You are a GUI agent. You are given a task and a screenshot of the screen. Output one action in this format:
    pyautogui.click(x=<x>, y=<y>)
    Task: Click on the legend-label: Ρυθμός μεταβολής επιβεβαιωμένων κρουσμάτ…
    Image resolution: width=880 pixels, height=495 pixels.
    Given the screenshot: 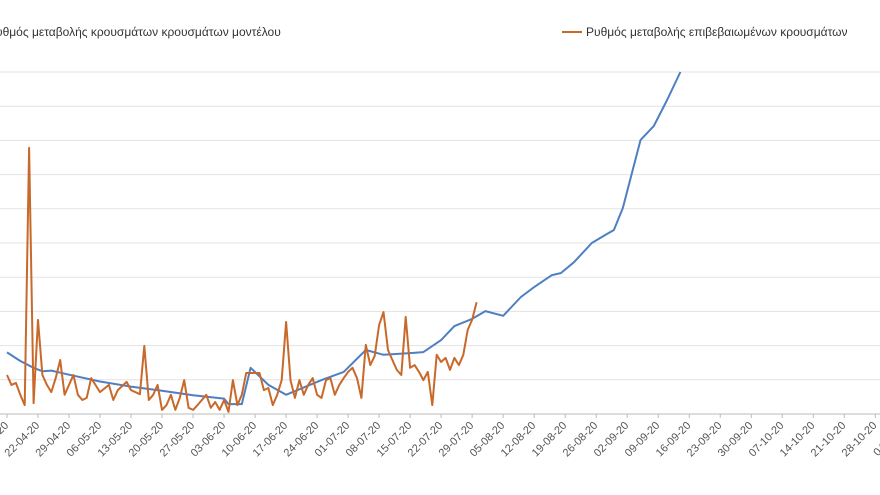 What is the action you would take?
    pyautogui.click(x=717, y=32)
    